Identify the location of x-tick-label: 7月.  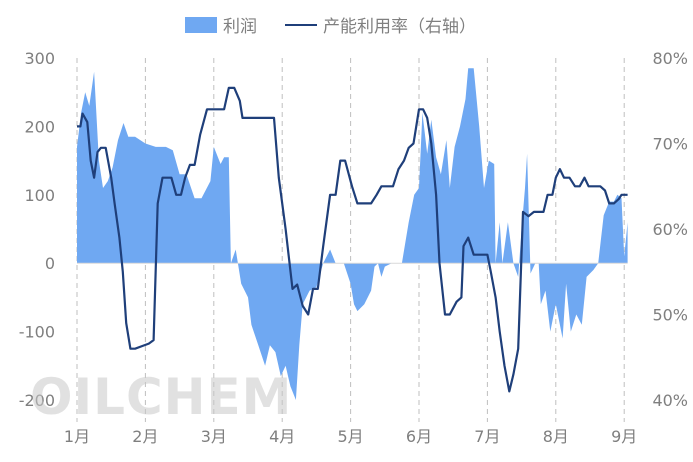
(487, 436).